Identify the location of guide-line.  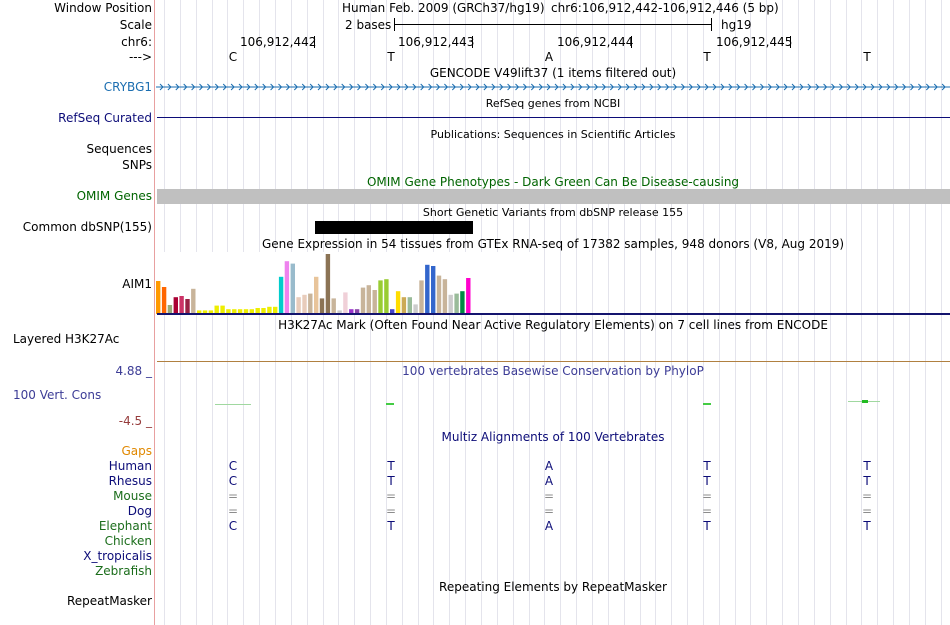
(703, 312).